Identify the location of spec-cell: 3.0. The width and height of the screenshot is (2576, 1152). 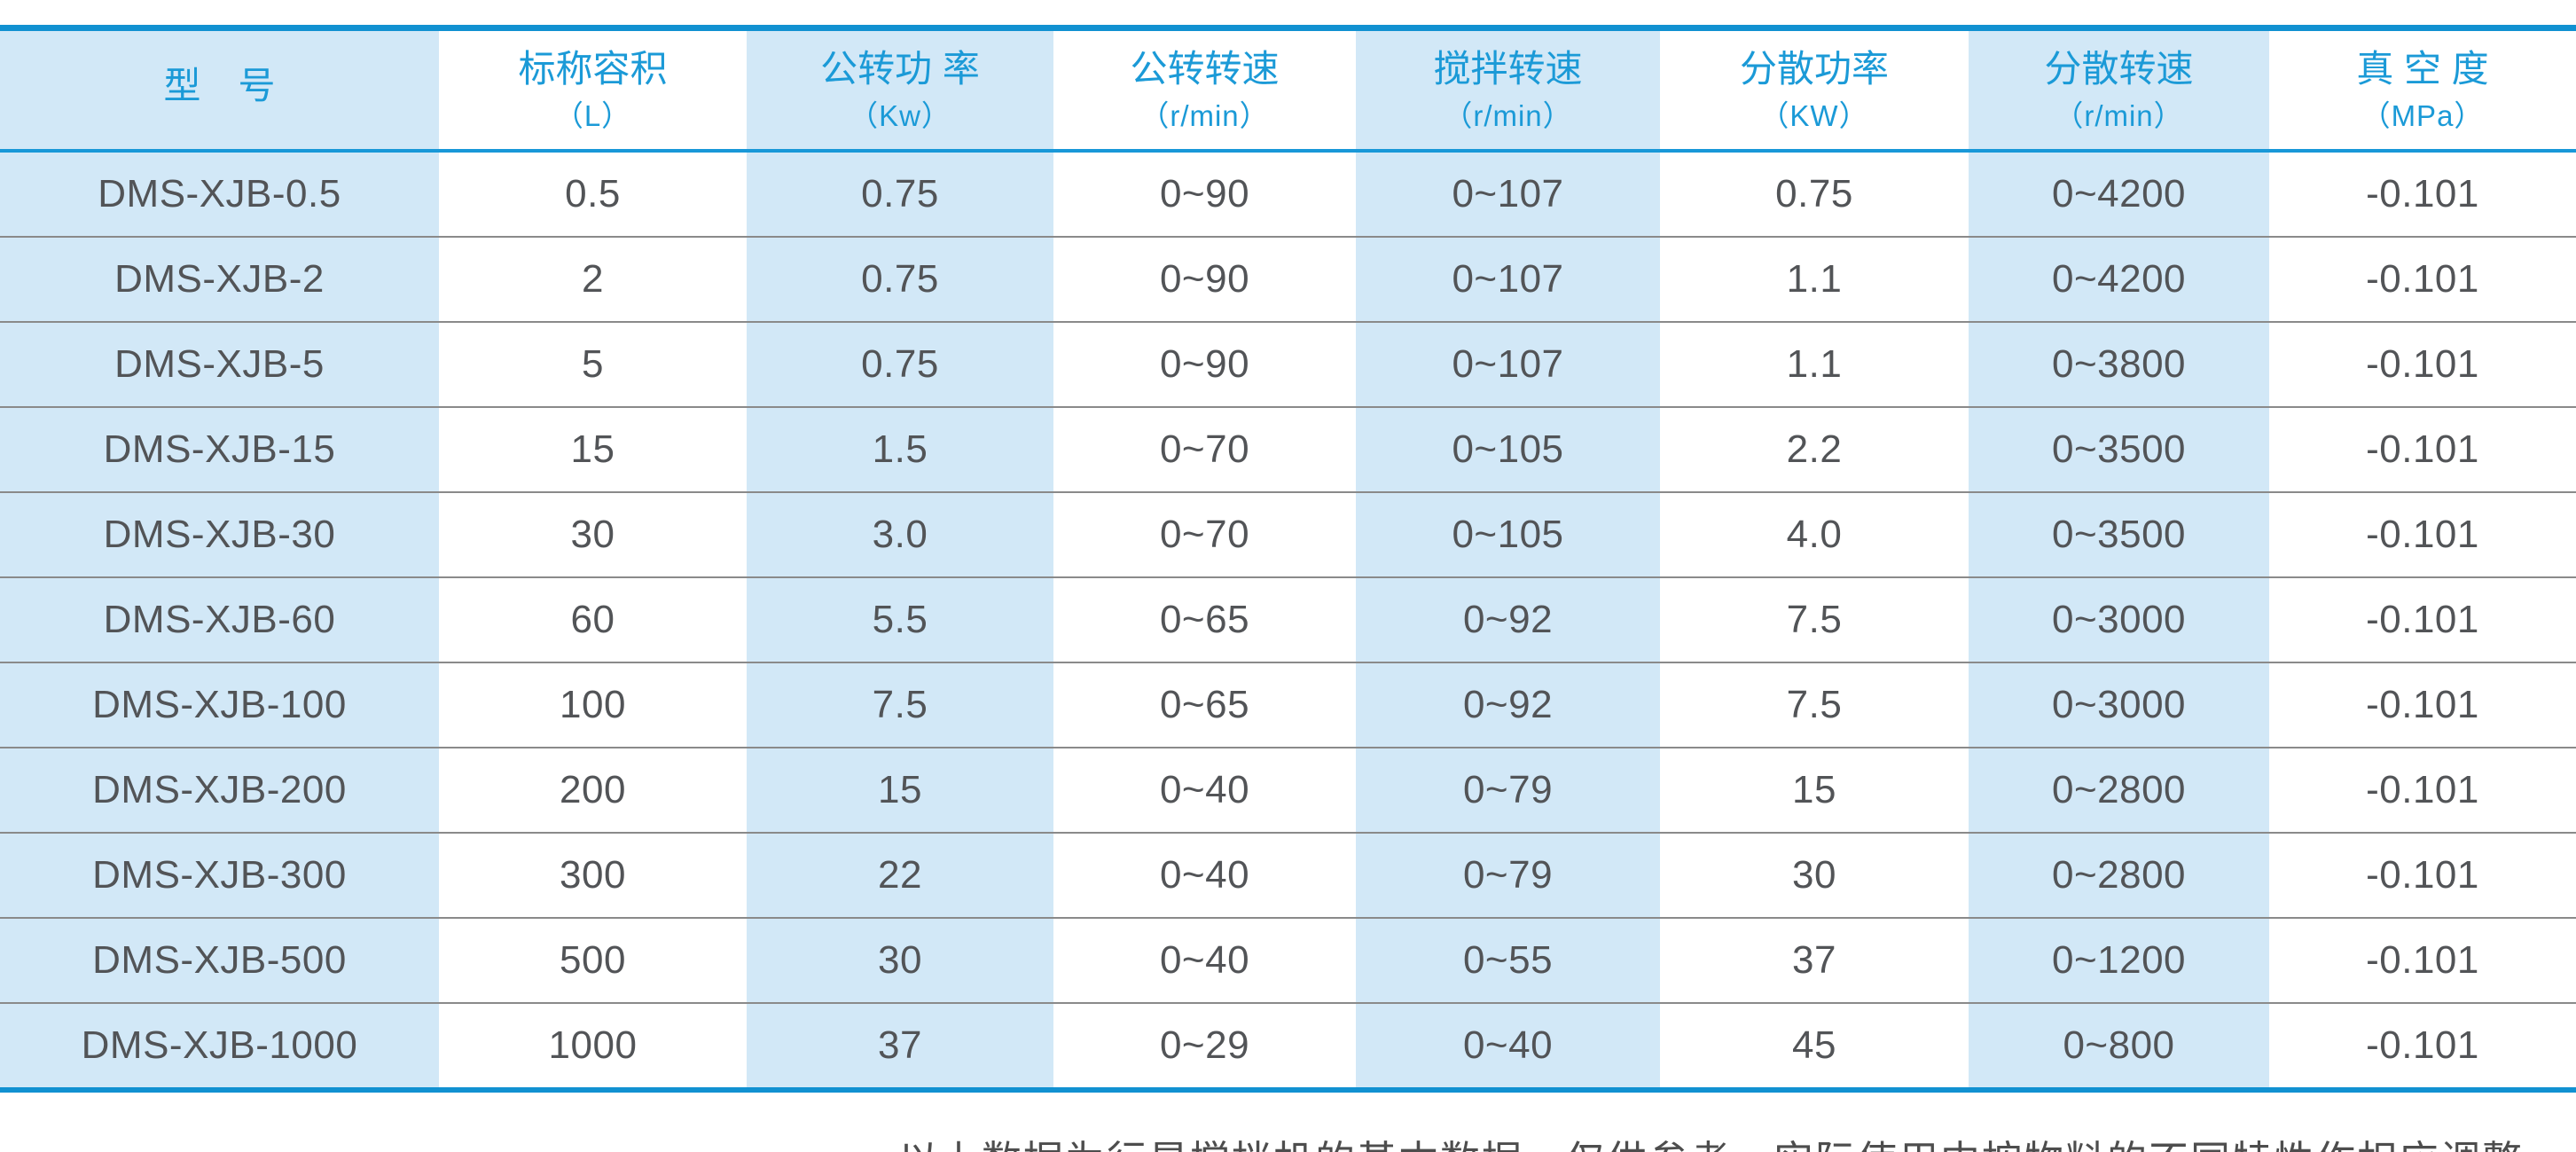
(900, 534).